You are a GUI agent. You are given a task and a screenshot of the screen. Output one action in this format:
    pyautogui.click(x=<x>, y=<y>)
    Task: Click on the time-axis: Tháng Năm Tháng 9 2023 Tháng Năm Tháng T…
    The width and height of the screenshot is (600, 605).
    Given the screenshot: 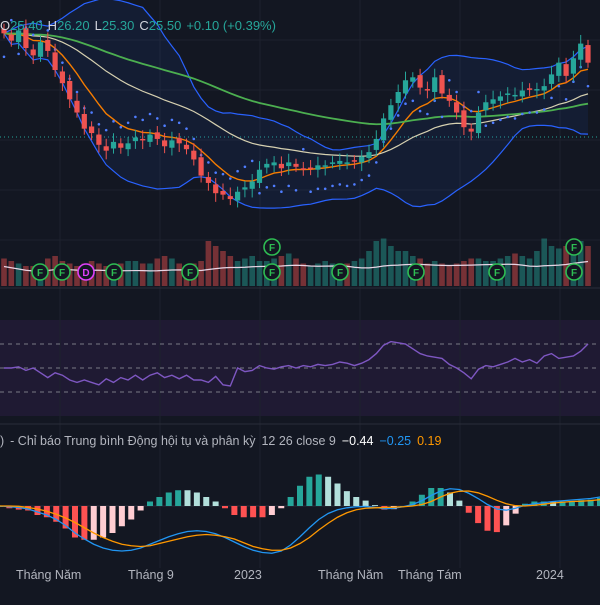 What is the action you would take?
    pyautogui.click(x=300, y=578)
    